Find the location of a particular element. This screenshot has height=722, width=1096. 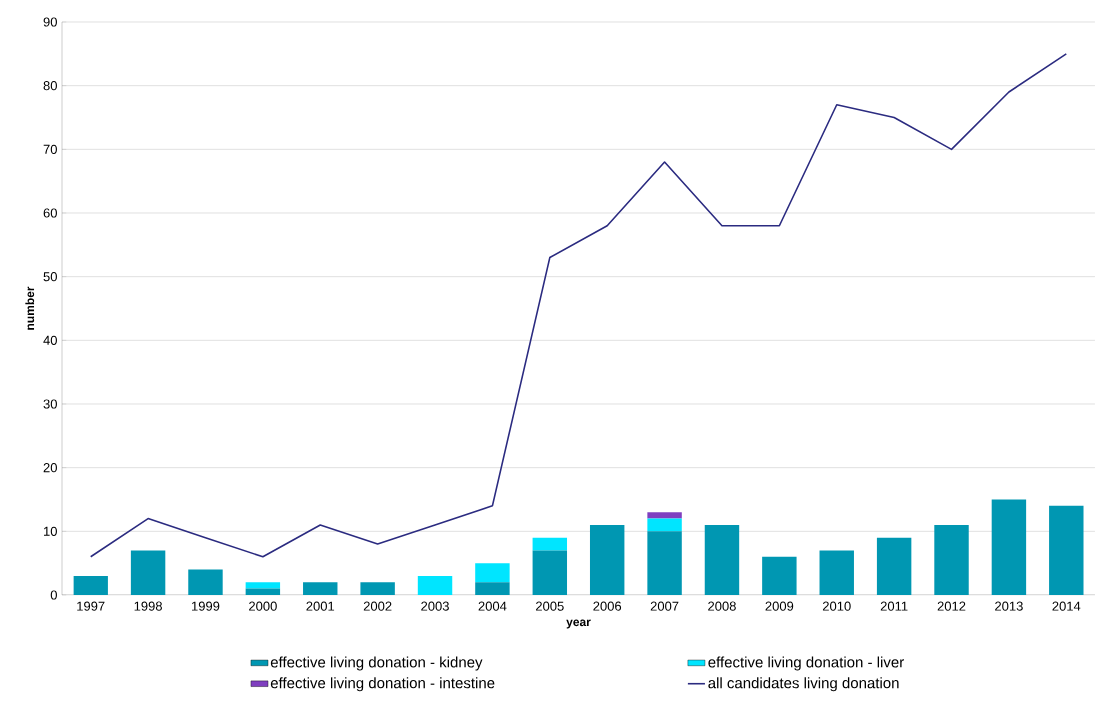

legend-label: effective living donation - liver is located at coordinates (806, 663).